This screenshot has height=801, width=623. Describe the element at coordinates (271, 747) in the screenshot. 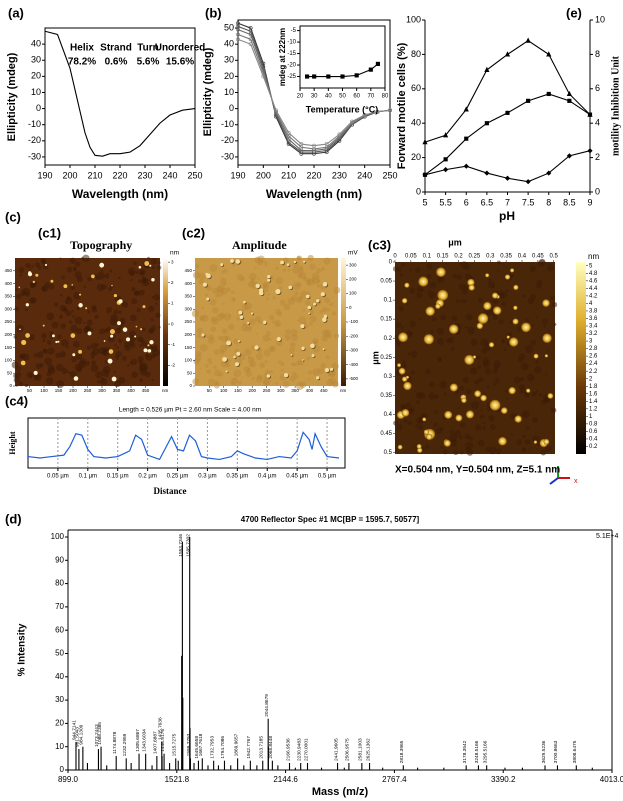

I see `peak-label: 2068.8448` at that location.